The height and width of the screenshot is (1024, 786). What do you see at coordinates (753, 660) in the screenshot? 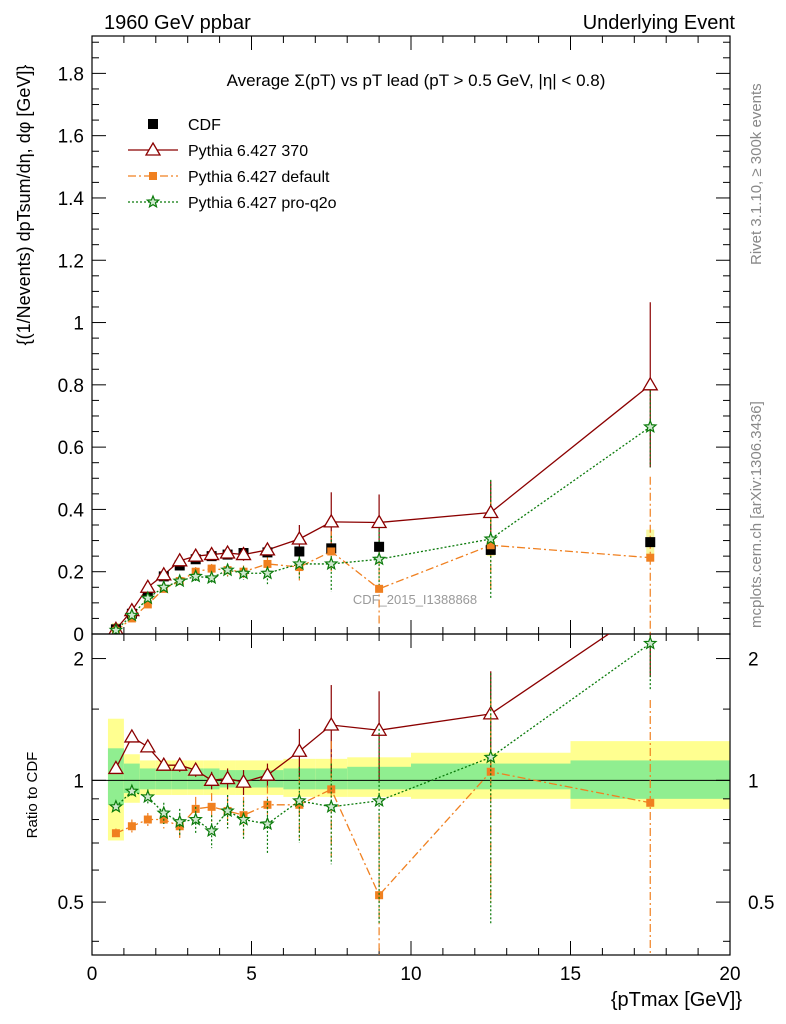
I see `ratio-y-tick-label-right: 2` at bounding box center [753, 660].